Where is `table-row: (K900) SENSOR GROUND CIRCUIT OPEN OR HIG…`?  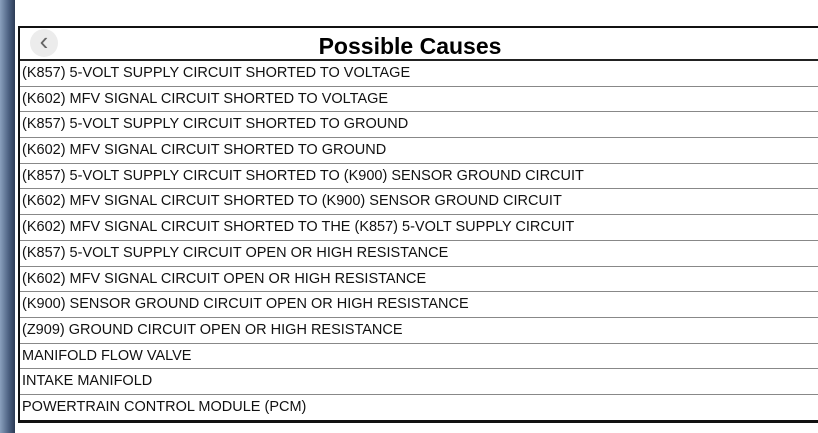
table-row: (K900) SENSOR GROUND CIRCUIT OPEN OR HIG… is located at coordinates (419, 305).